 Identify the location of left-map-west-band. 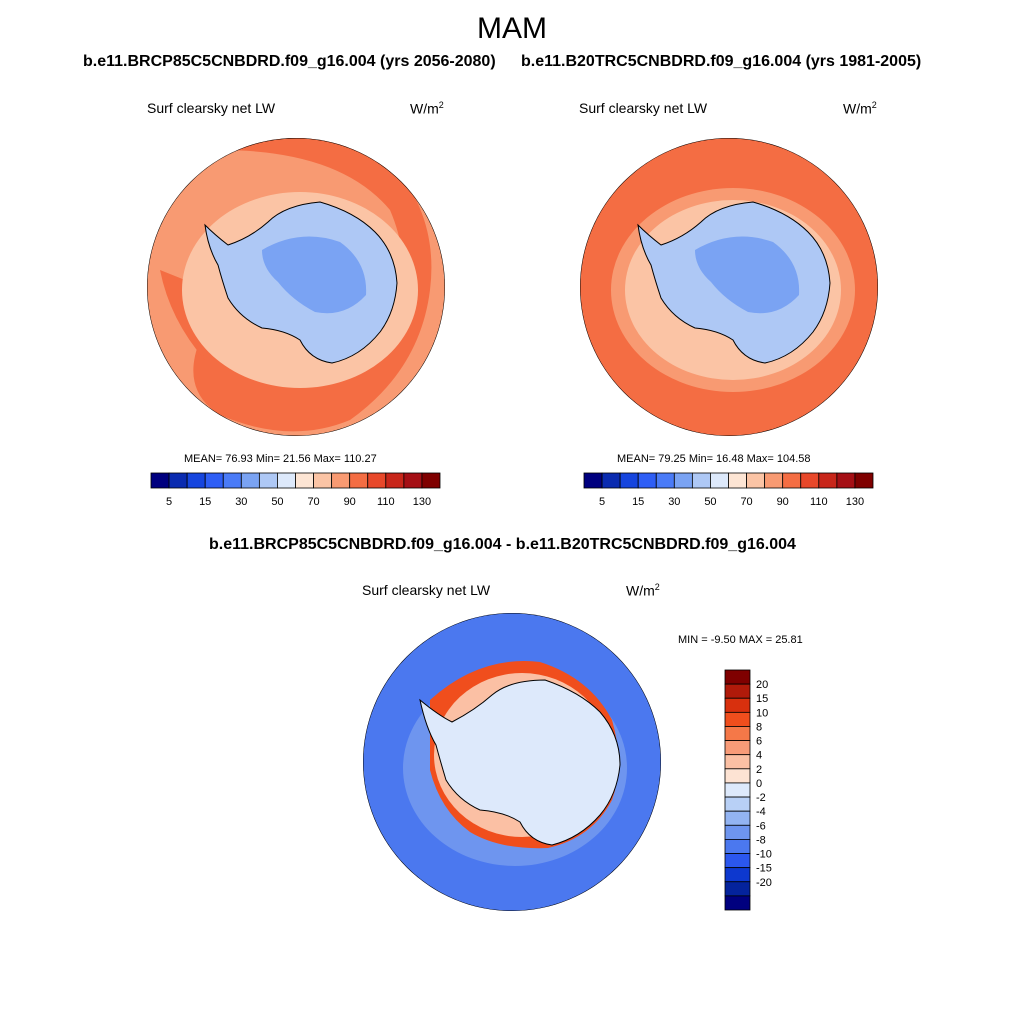
(182, 315).